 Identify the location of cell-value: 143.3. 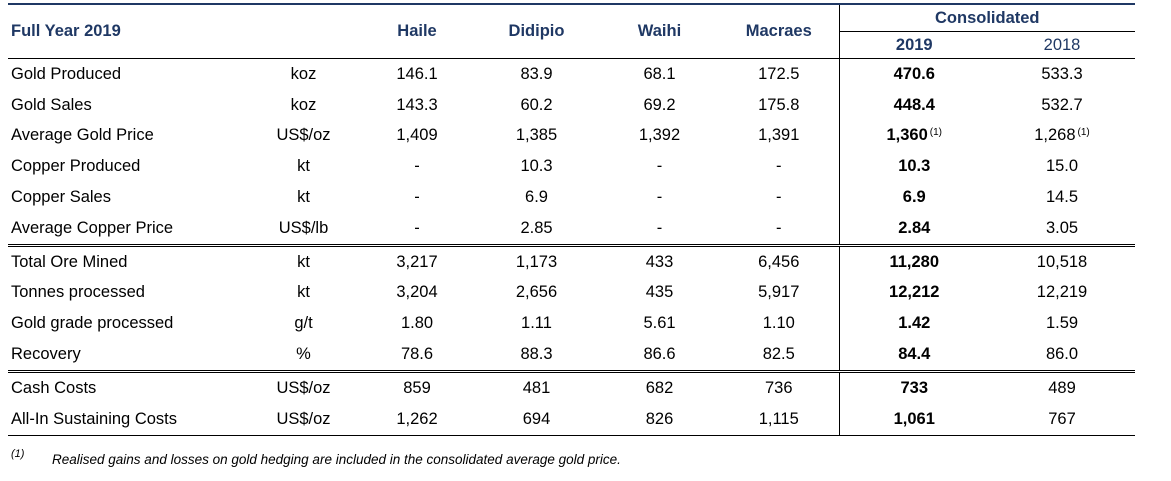
(417, 104).